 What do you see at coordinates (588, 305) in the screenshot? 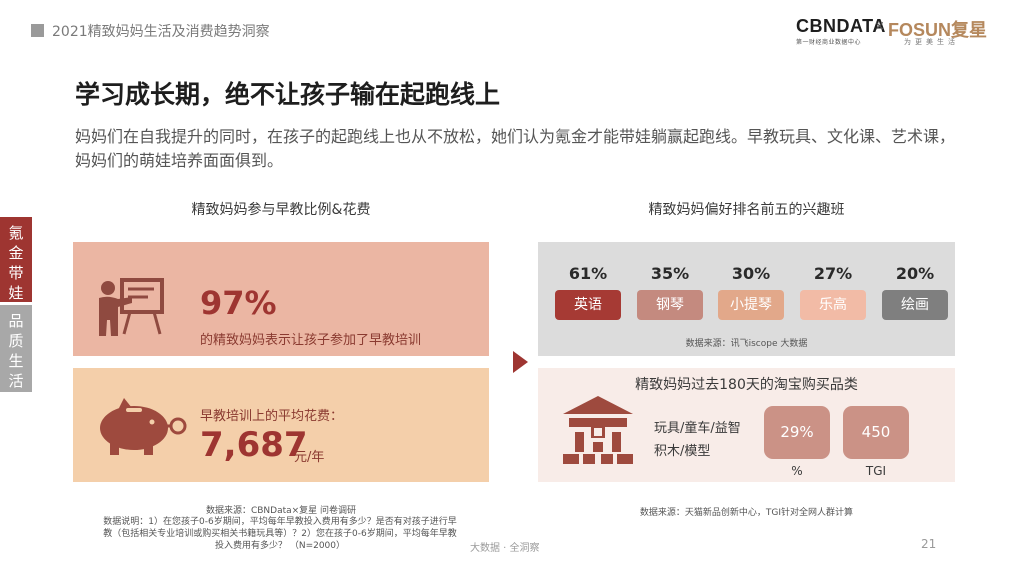
I see `class-pill-english: 英语` at bounding box center [588, 305].